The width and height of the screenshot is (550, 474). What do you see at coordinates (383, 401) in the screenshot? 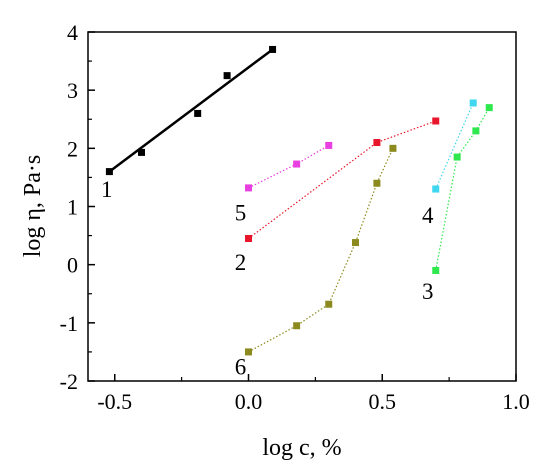
I see `x-tick-label: 0.5` at bounding box center [383, 401].